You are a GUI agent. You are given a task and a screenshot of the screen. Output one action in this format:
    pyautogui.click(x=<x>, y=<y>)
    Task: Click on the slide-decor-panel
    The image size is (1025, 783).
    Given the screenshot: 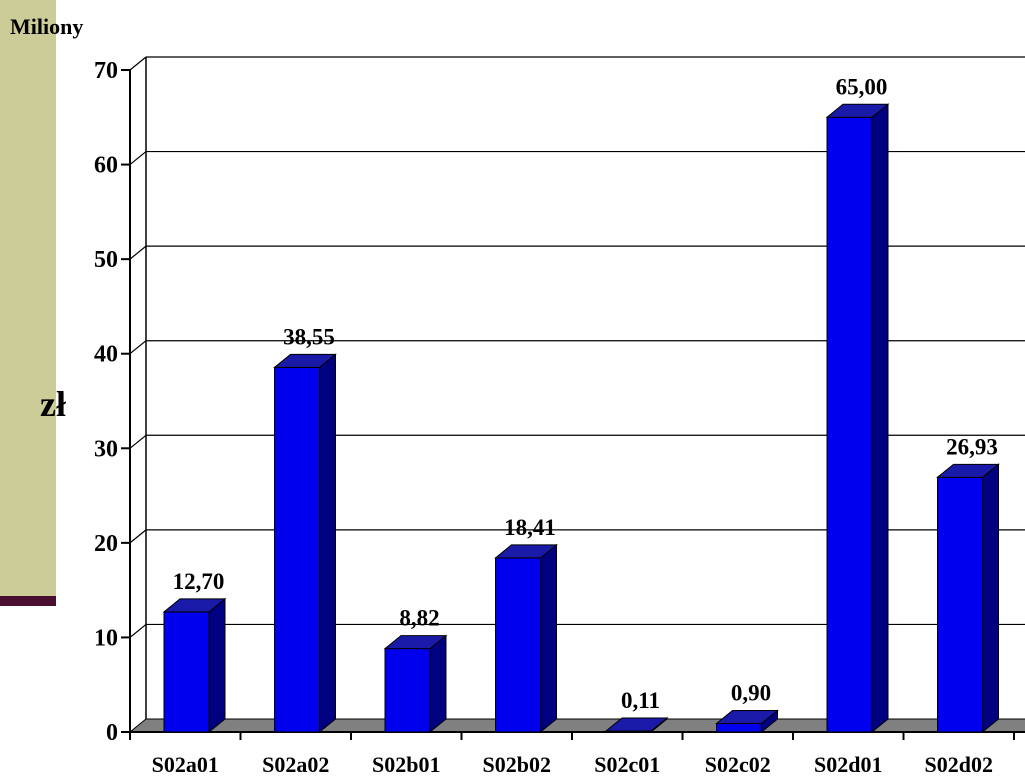 What is the action you would take?
    pyautogui.click(x=28, y=300)
    